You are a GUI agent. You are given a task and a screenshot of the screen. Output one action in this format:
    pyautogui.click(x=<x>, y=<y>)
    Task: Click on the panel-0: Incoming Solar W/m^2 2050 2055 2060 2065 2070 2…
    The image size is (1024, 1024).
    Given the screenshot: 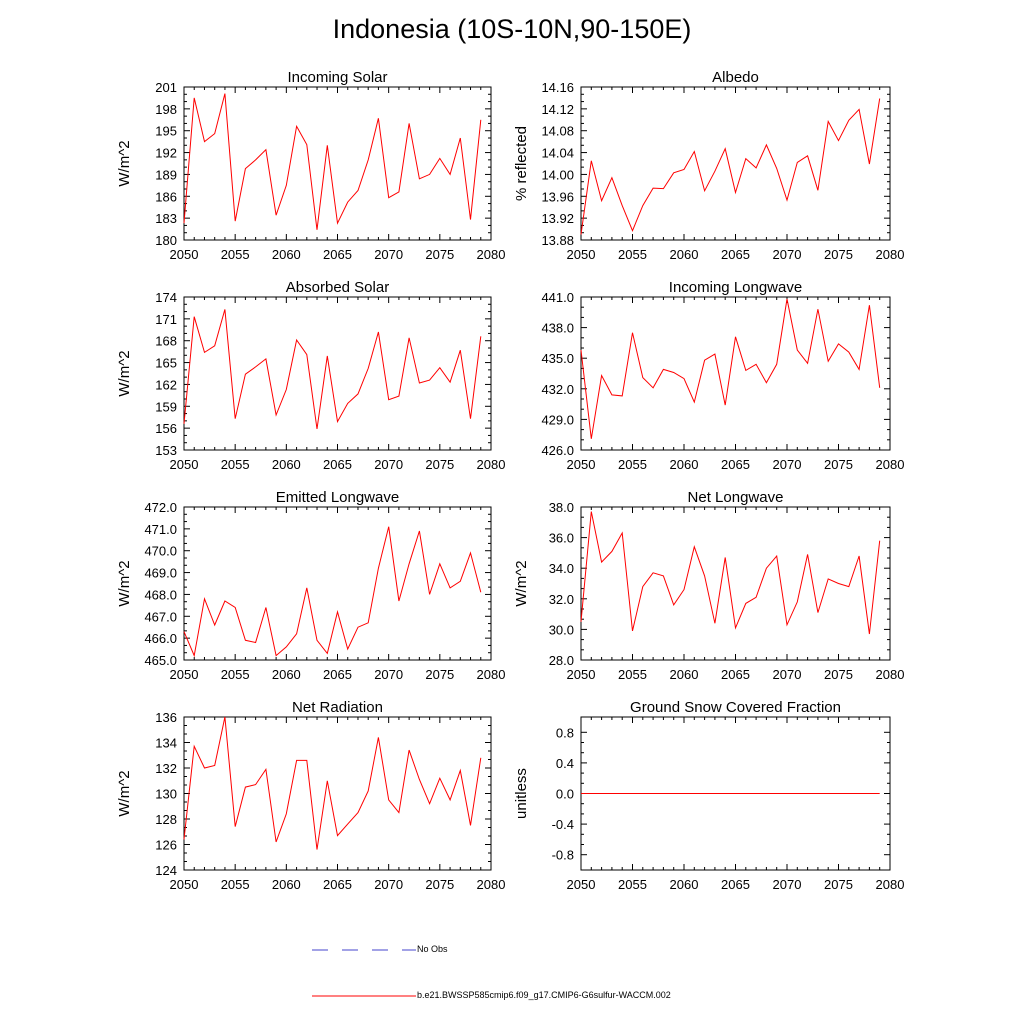 What is the action you would take?
    pyautogui.click(x=310, y=165)
    